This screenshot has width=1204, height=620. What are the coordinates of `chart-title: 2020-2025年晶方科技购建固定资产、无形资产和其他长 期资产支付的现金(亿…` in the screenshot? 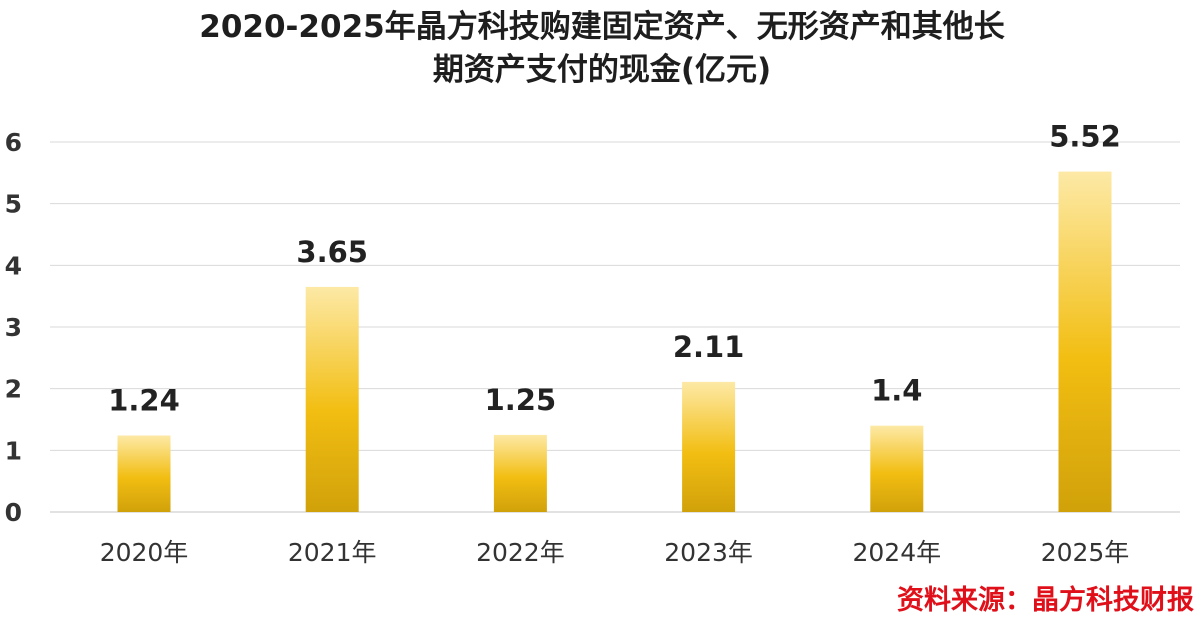 It's located at (602, 49).